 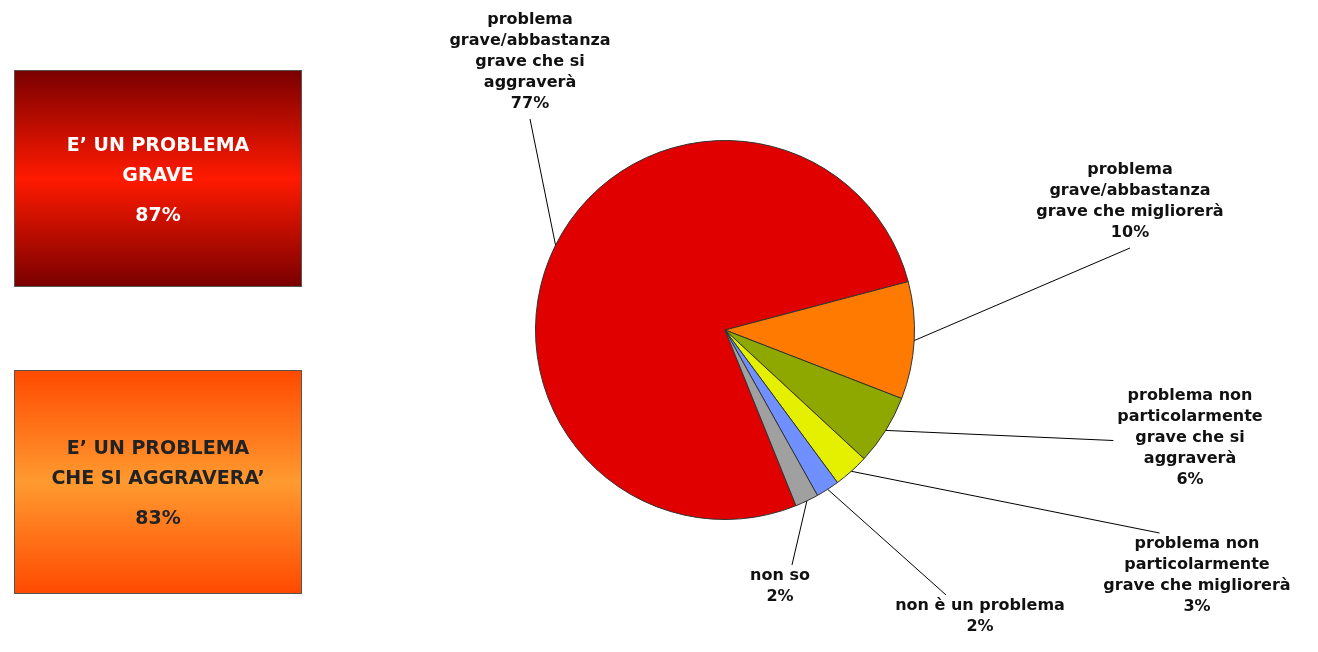 What do you see at coordinates (530, 50) in the screenshot?
I see `slice-label: problema grave/abbastanza grave che si aggraverà` at bounding box center [530, 50].